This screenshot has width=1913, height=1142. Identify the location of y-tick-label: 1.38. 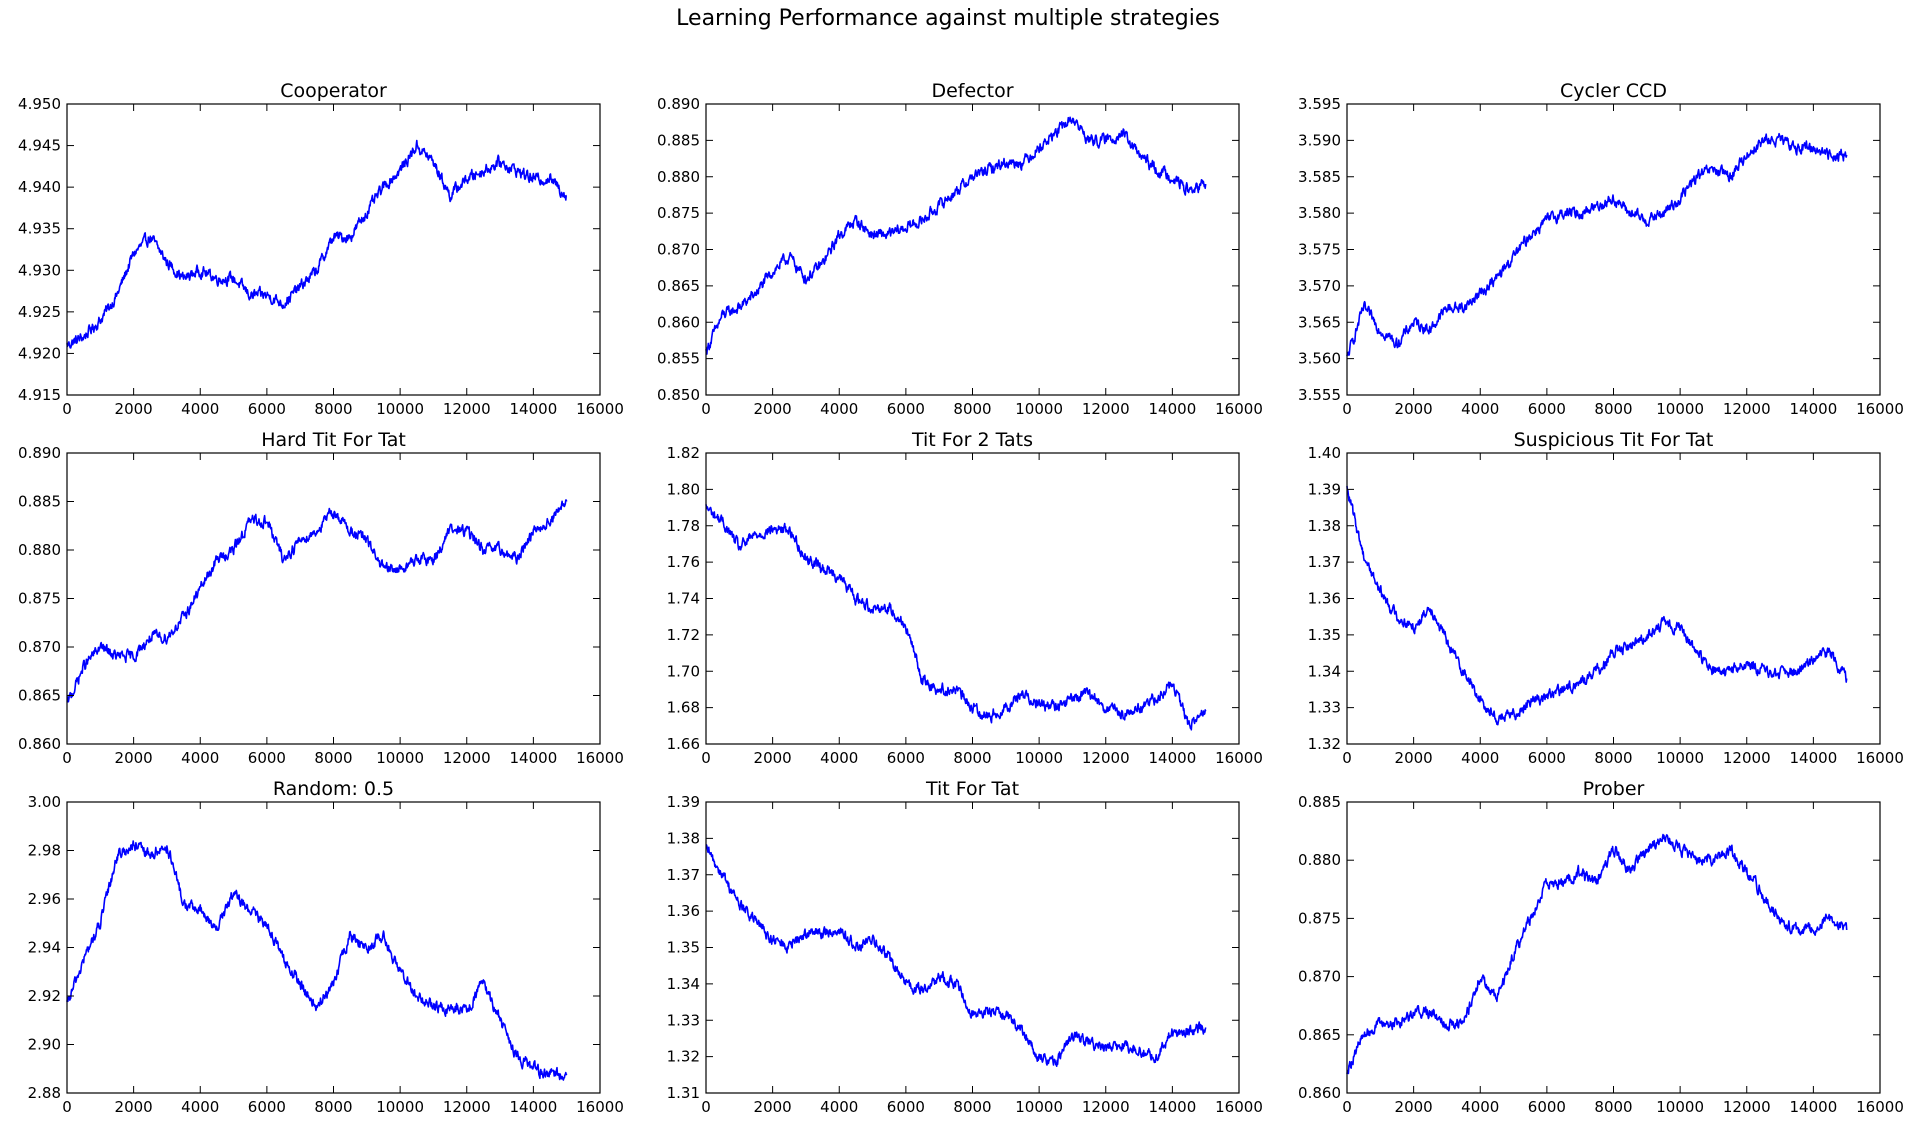
(1324, 526).